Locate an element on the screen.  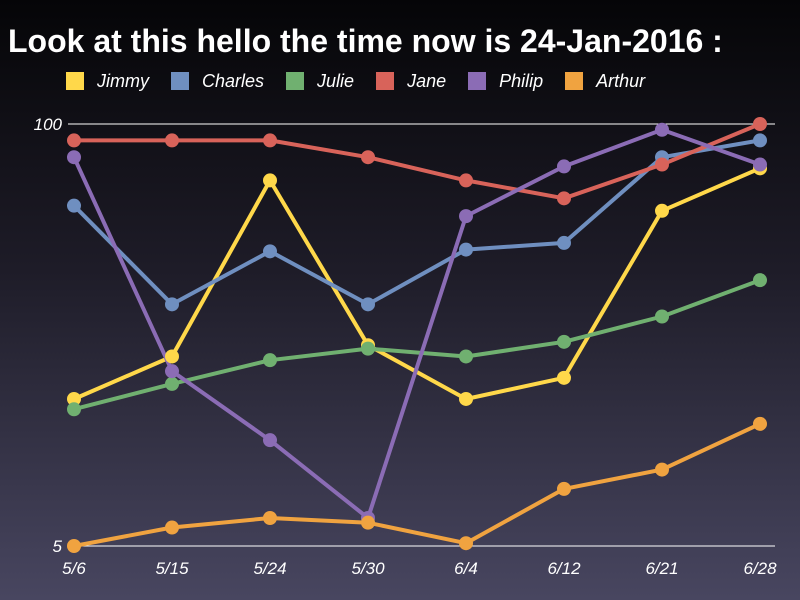
y-tick-label-100: 100 is located at coordinates (48, 124).